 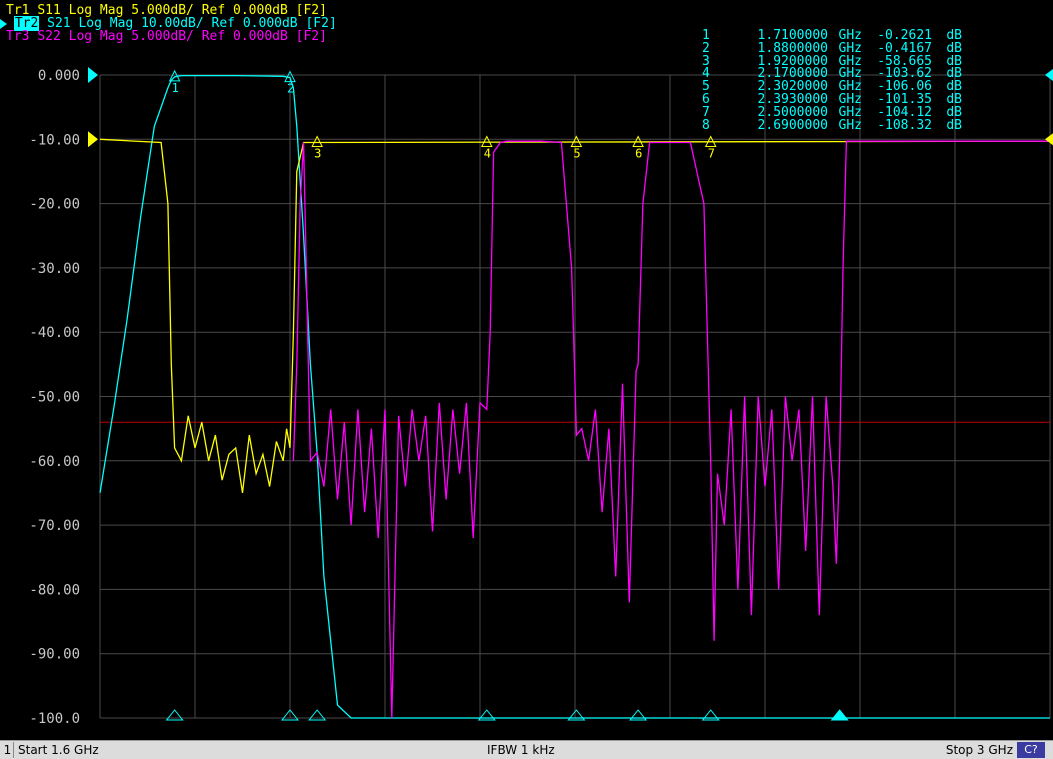 What do you see at coordinates (1031, 750) in the screenshot?
I see `calibration-status-badge: C?` at bounding box center [1031, 750].